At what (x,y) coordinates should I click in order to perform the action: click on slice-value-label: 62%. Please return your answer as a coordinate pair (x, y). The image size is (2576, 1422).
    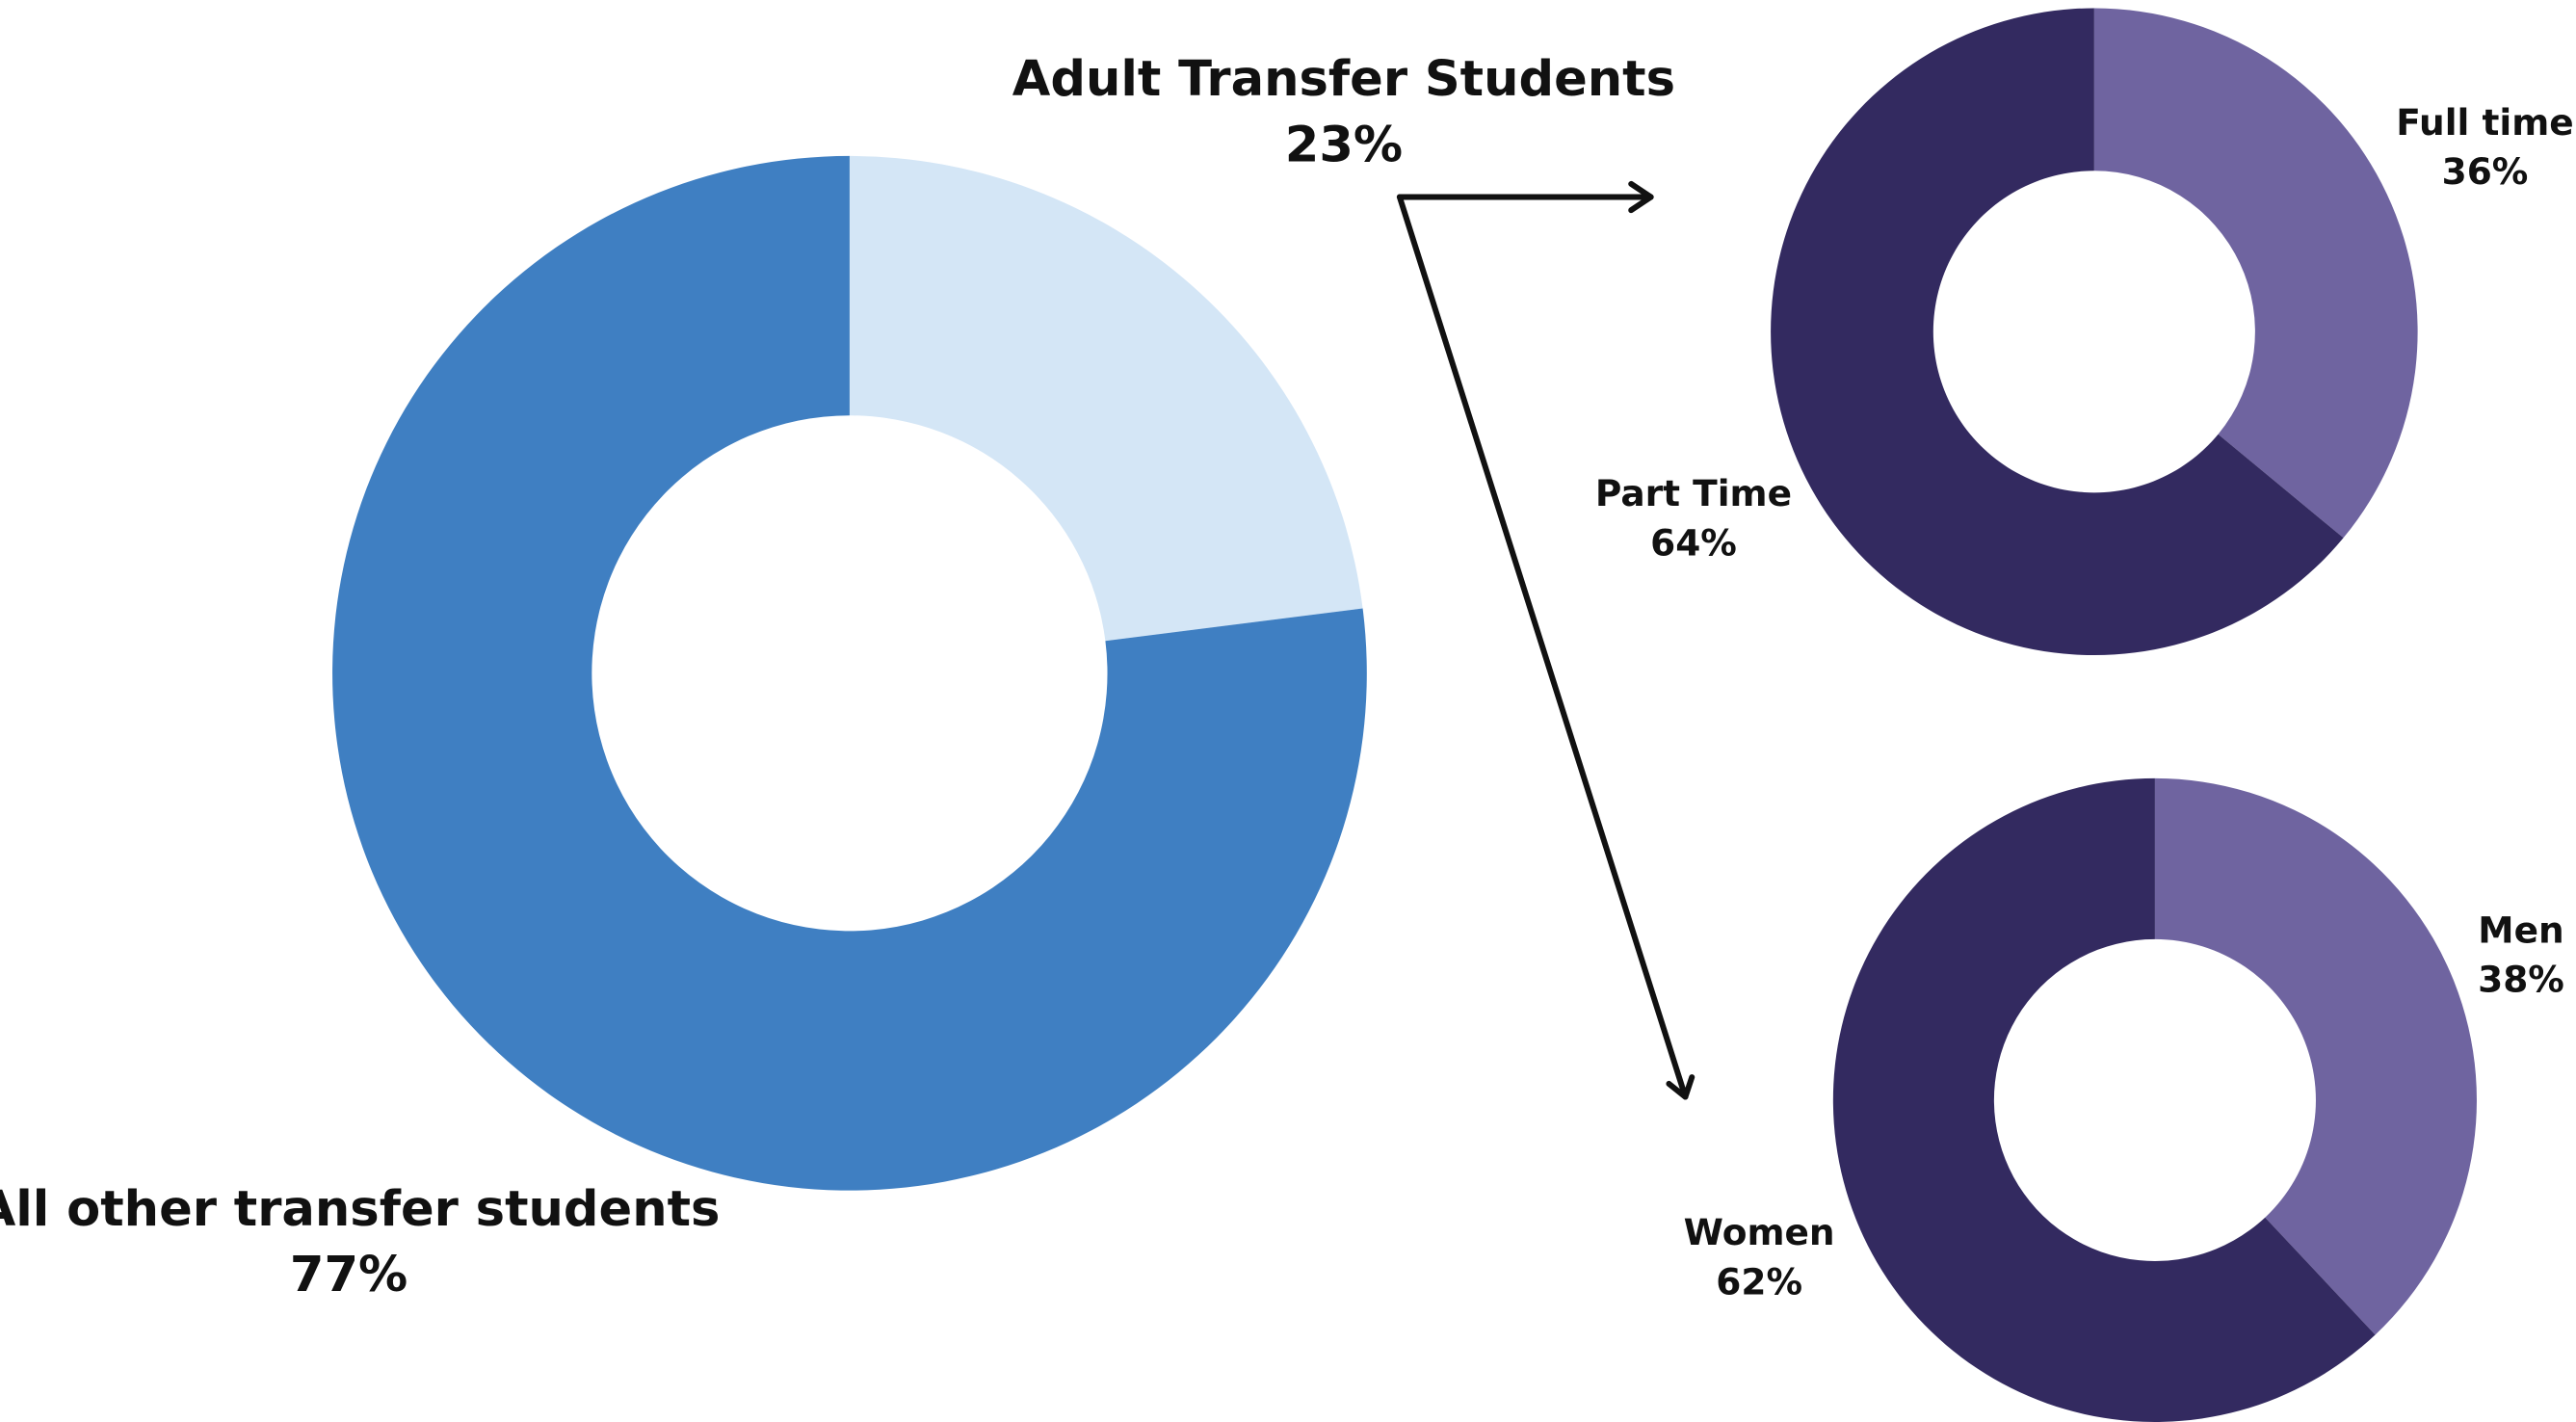
    Looking at the image, I should click on (1759, 1281).